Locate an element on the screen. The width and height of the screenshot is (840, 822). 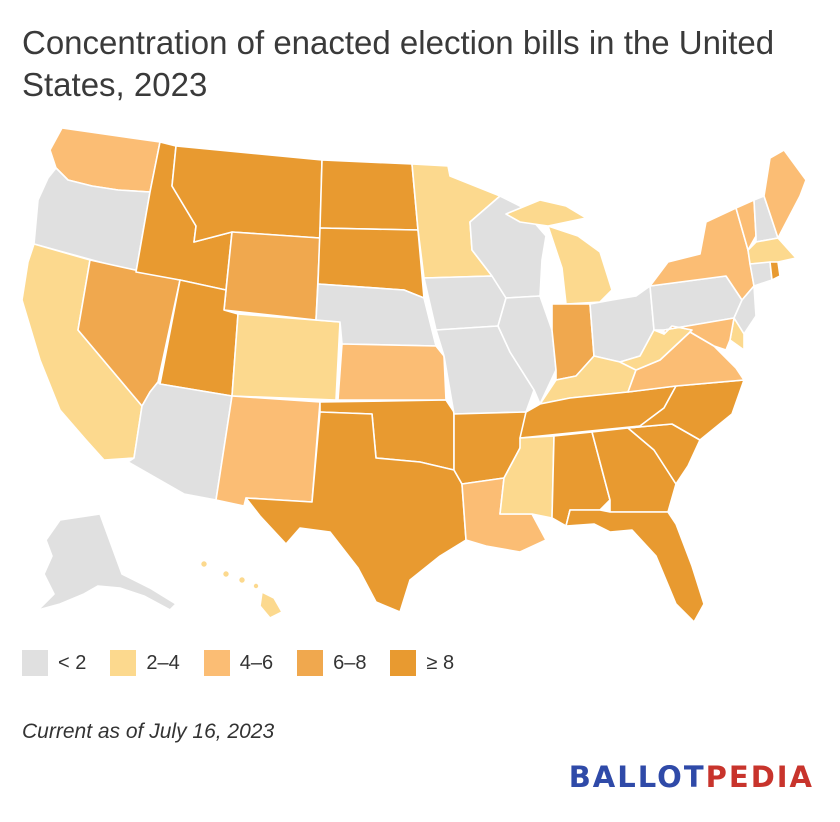
legend-label: 2–4 is located at coordinates (163, 662).